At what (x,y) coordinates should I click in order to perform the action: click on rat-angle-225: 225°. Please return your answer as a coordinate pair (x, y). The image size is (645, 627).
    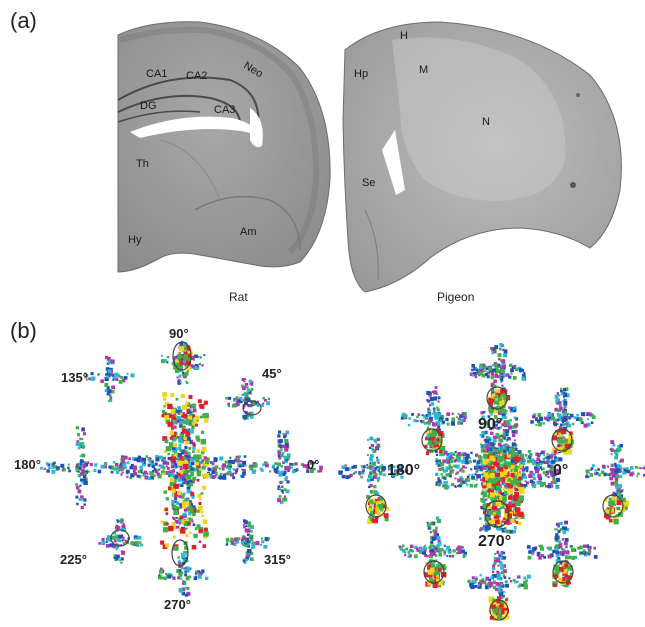
    Looking at the image, I should click on (73, 559).